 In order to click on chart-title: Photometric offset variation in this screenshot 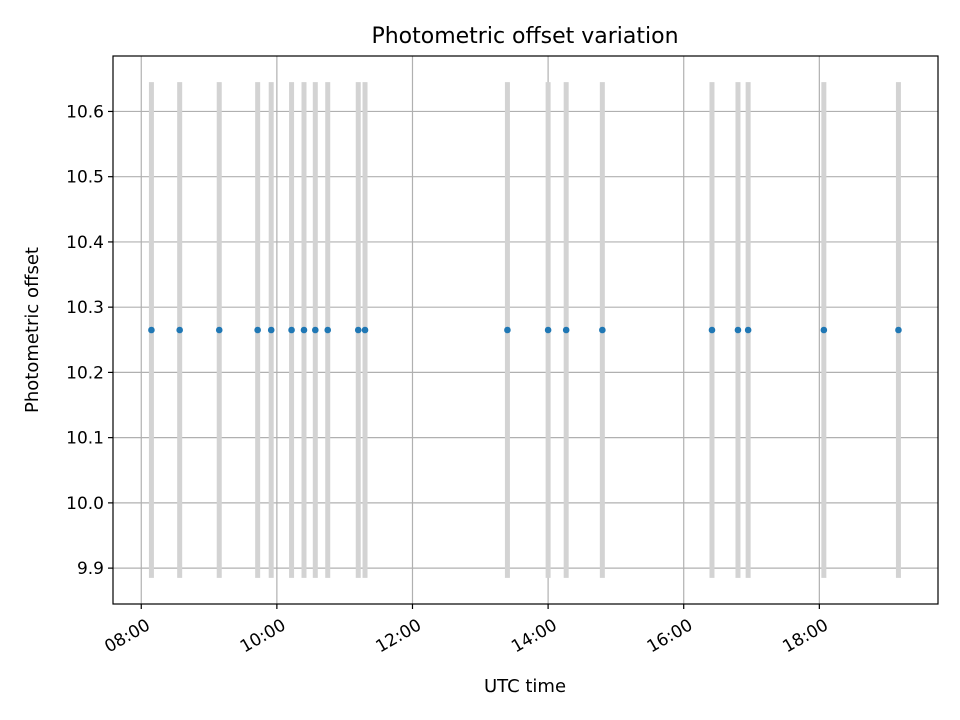, I will do `click(524, 36)`.